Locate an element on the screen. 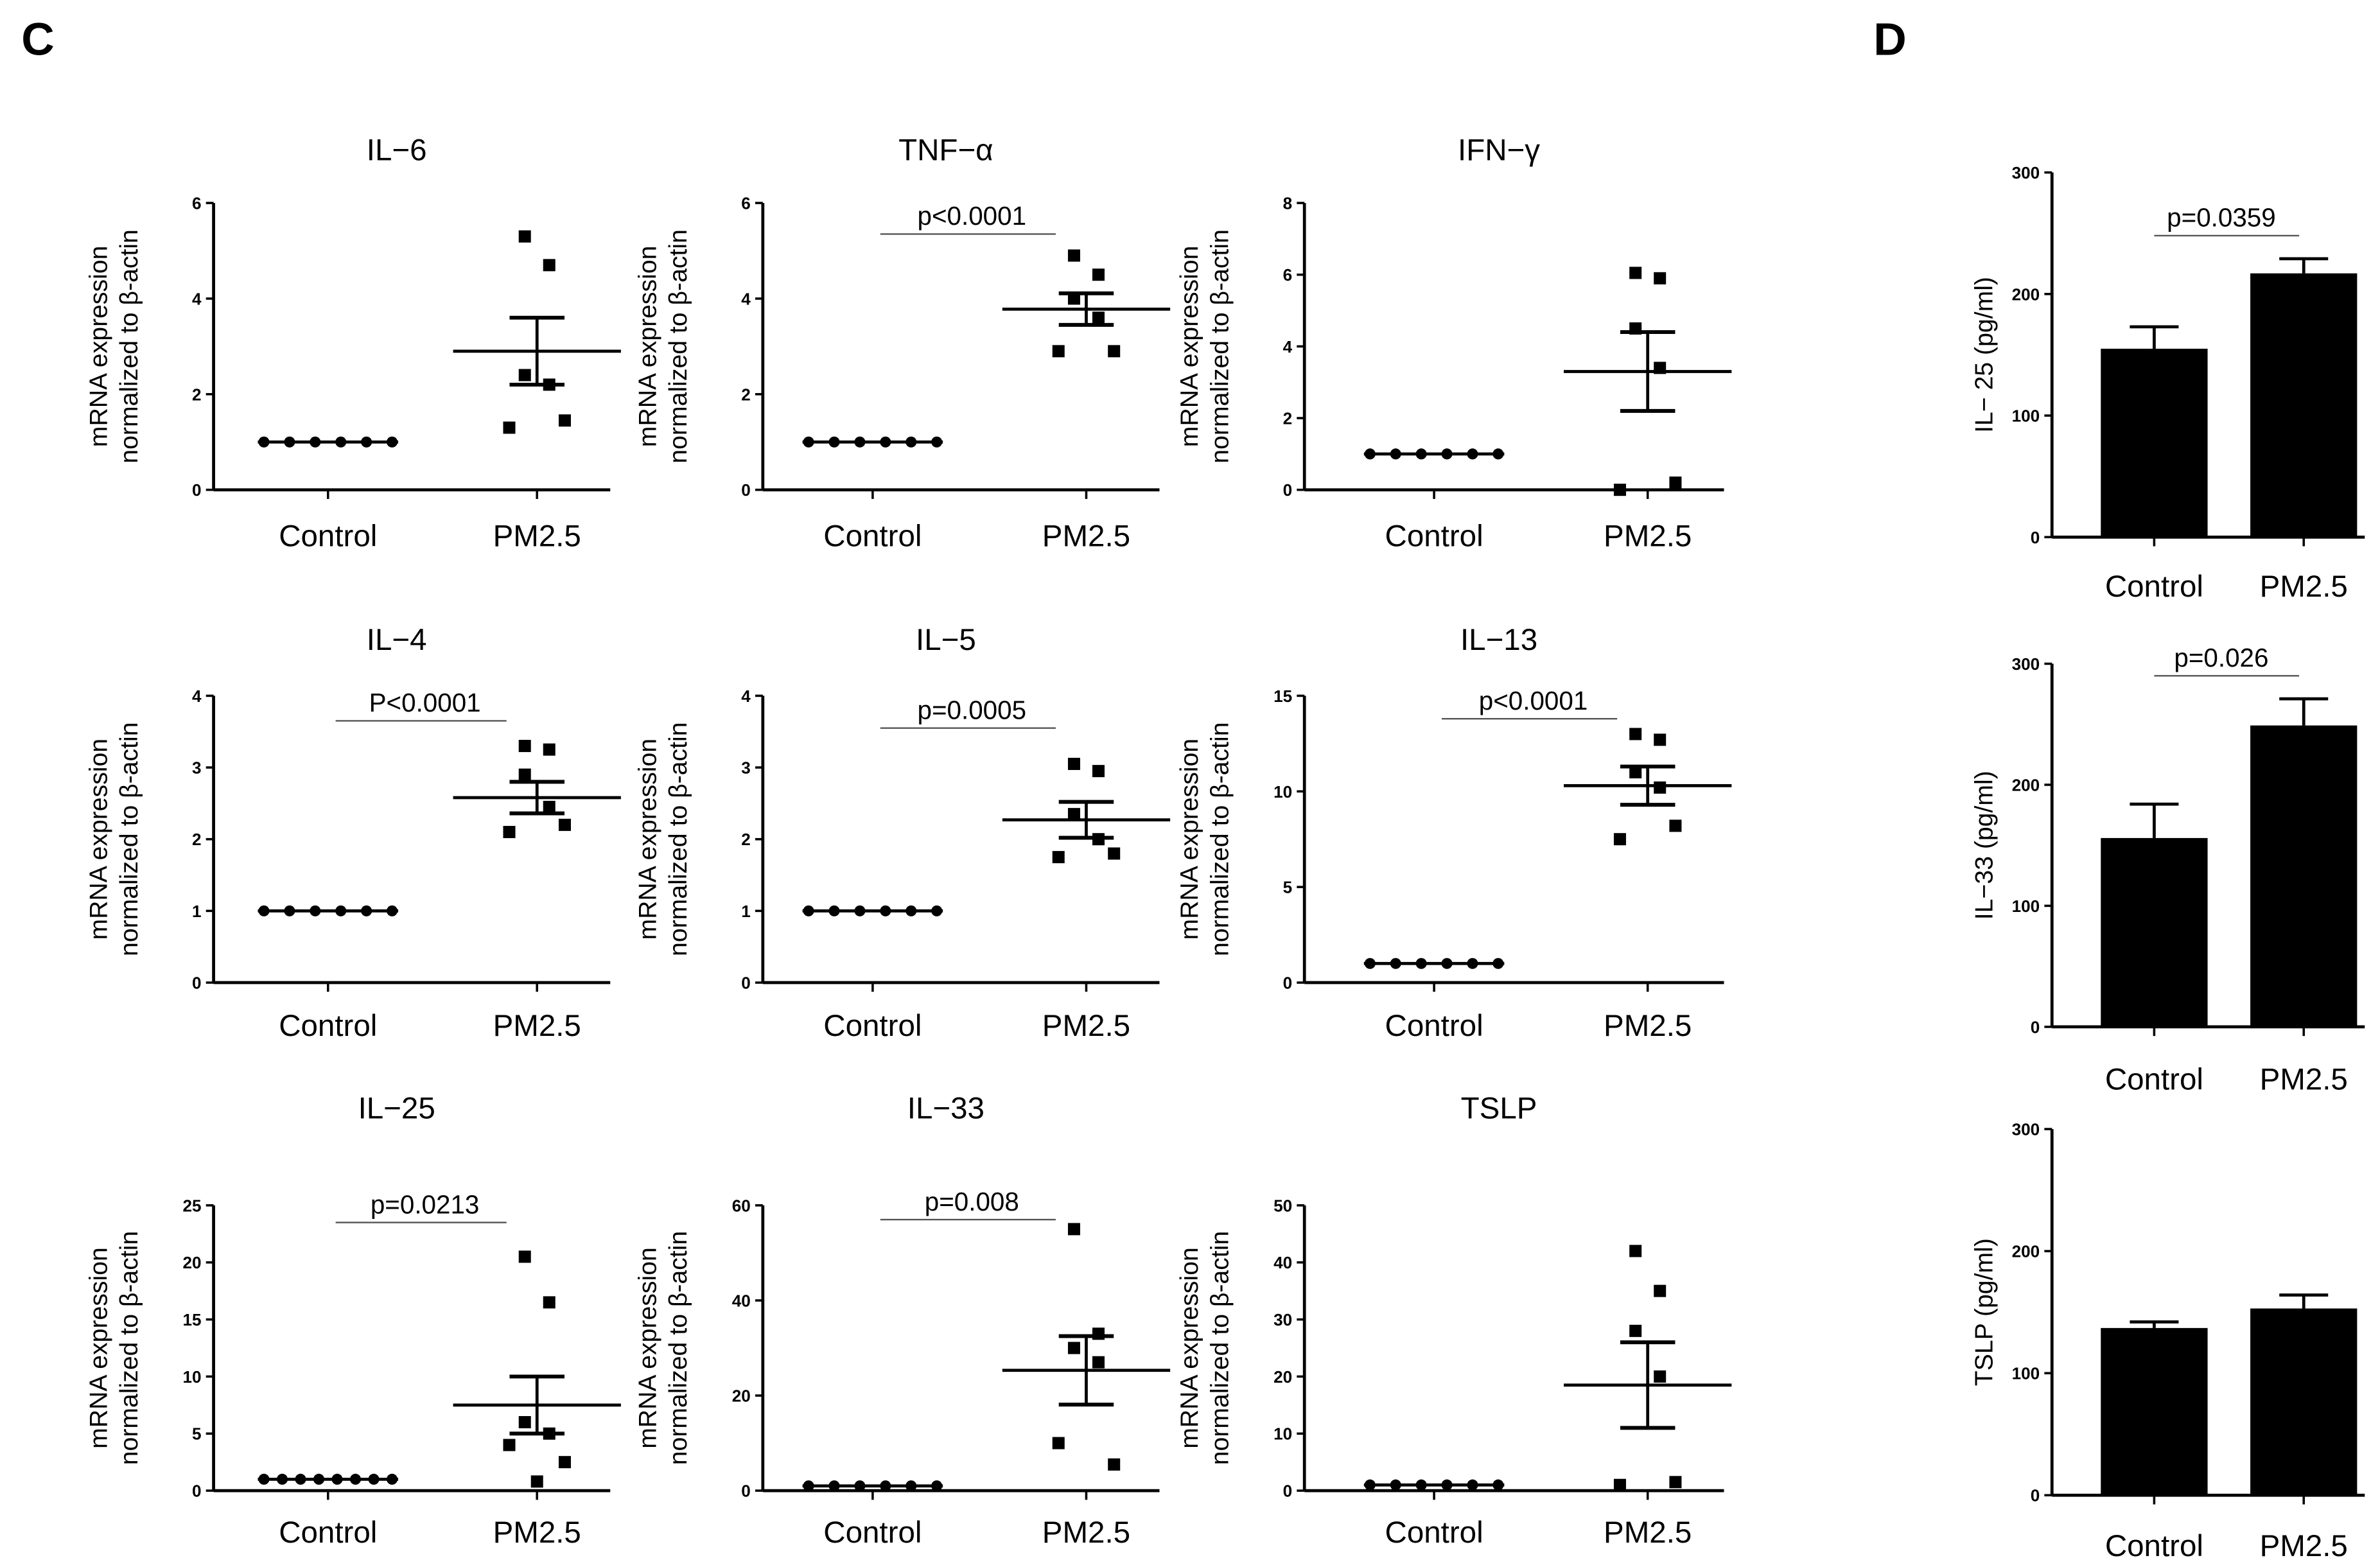  y-tick-label: 20 is located at coordinates (1282, 1377).